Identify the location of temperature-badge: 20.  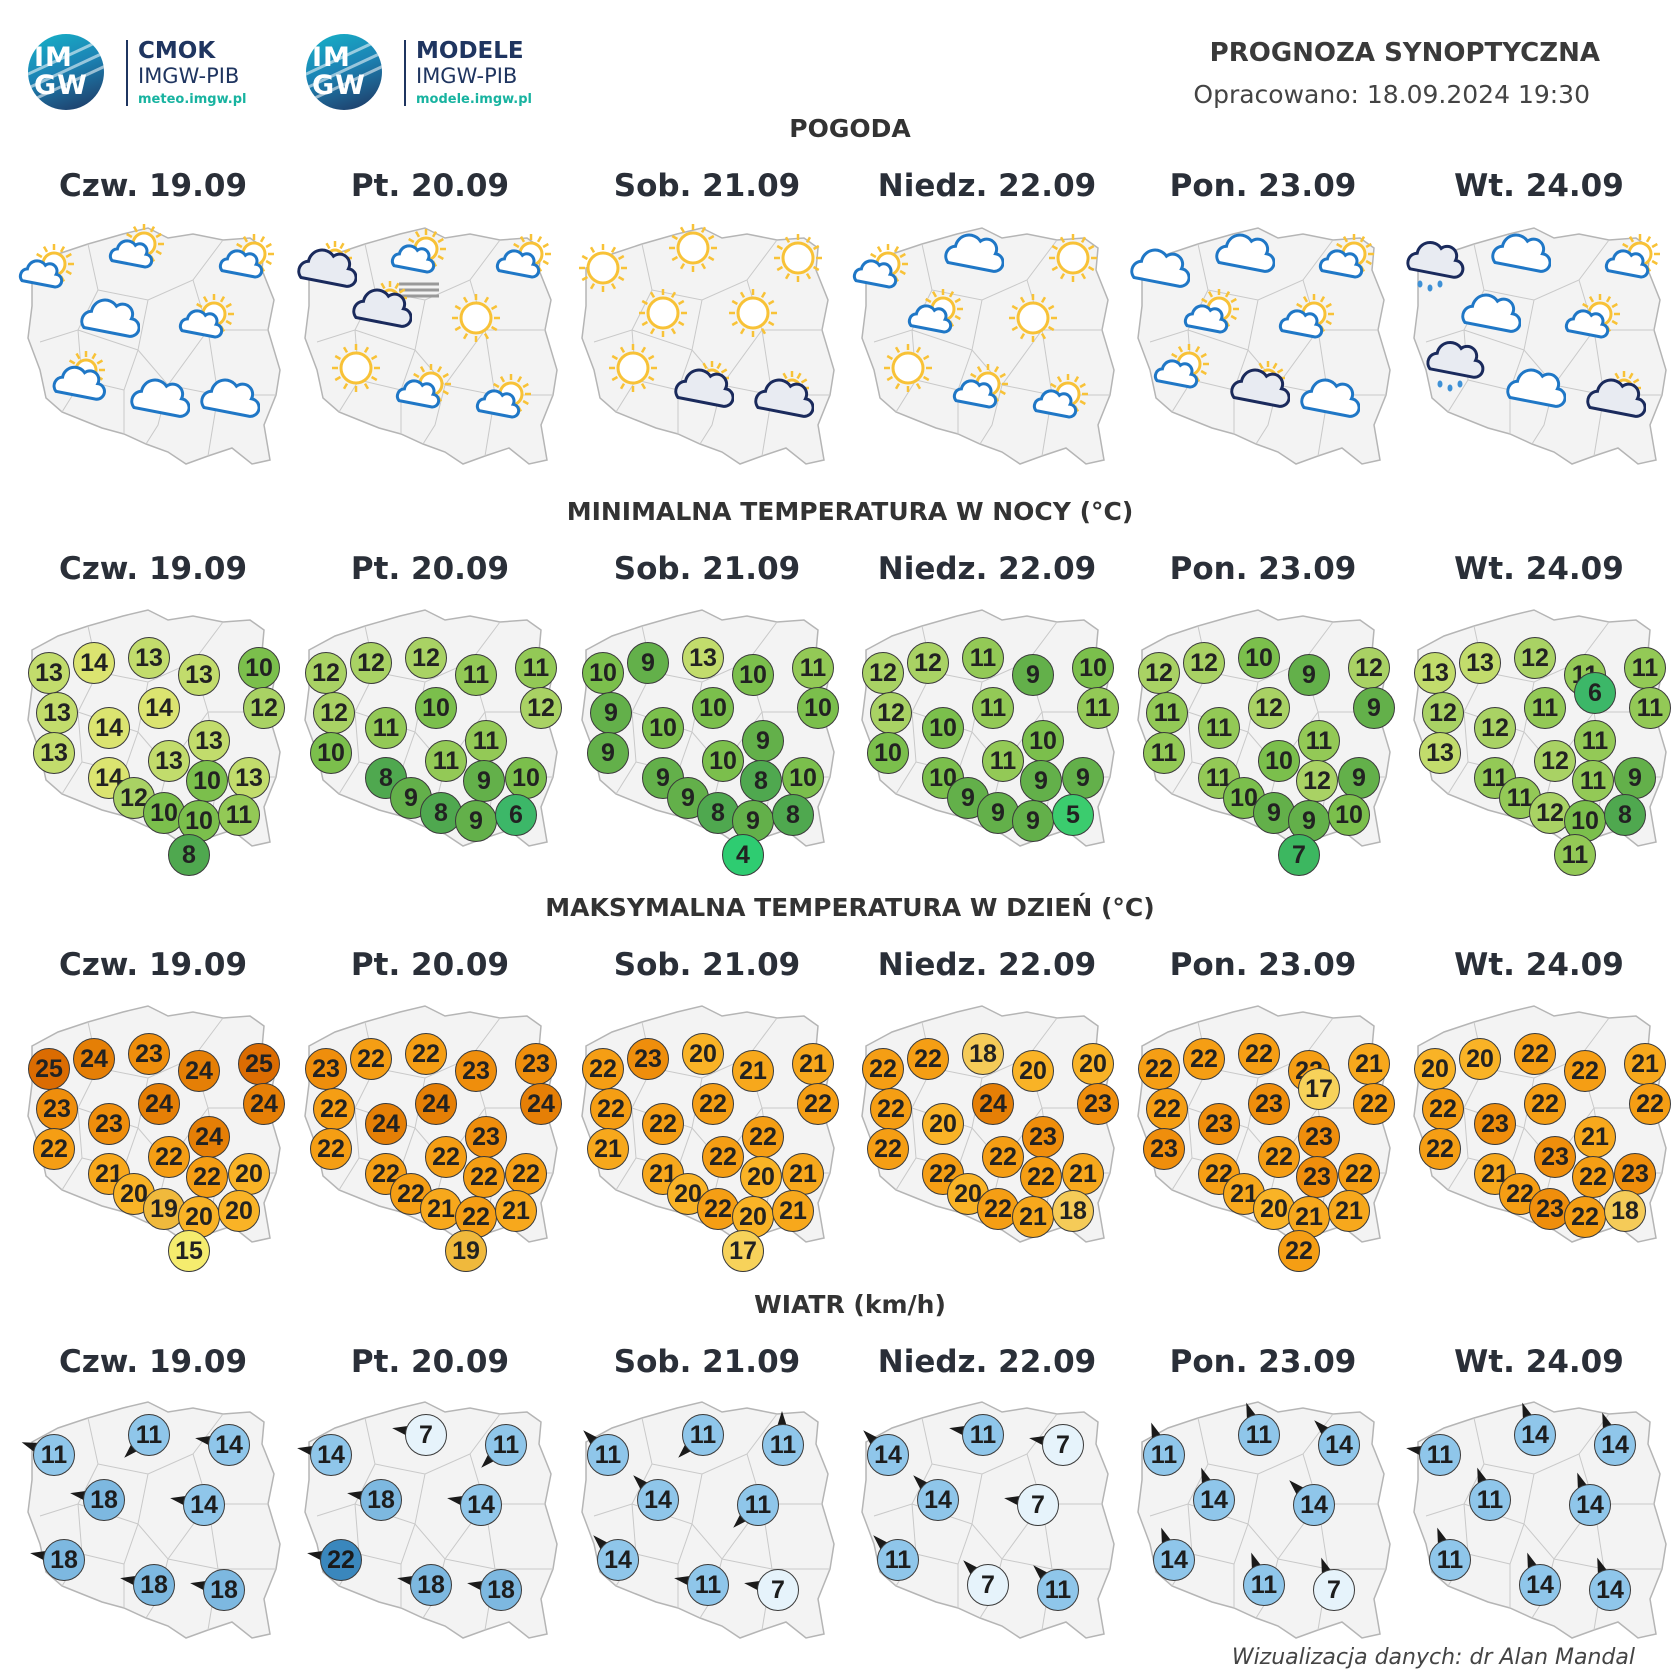
(703, 1054).